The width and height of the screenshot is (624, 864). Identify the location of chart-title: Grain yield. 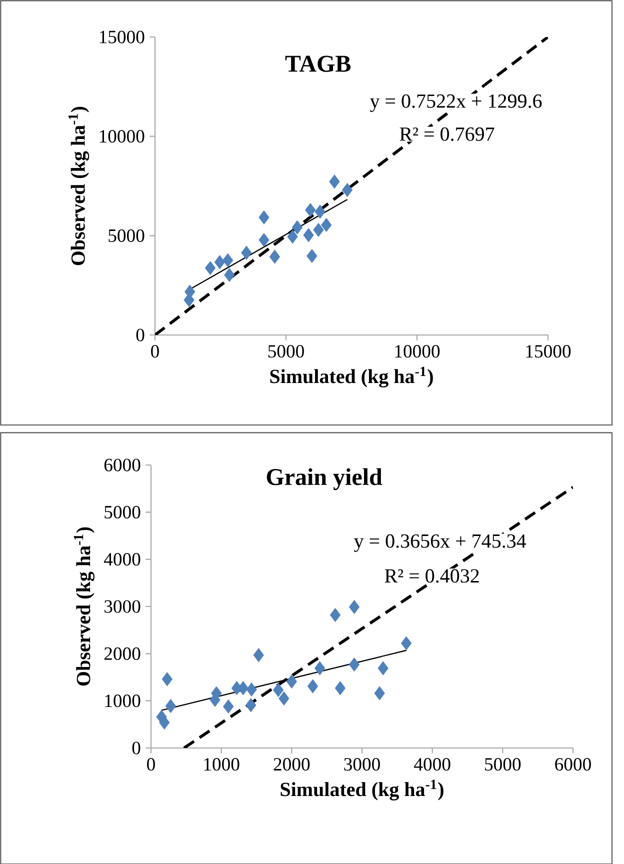
(324, 479).